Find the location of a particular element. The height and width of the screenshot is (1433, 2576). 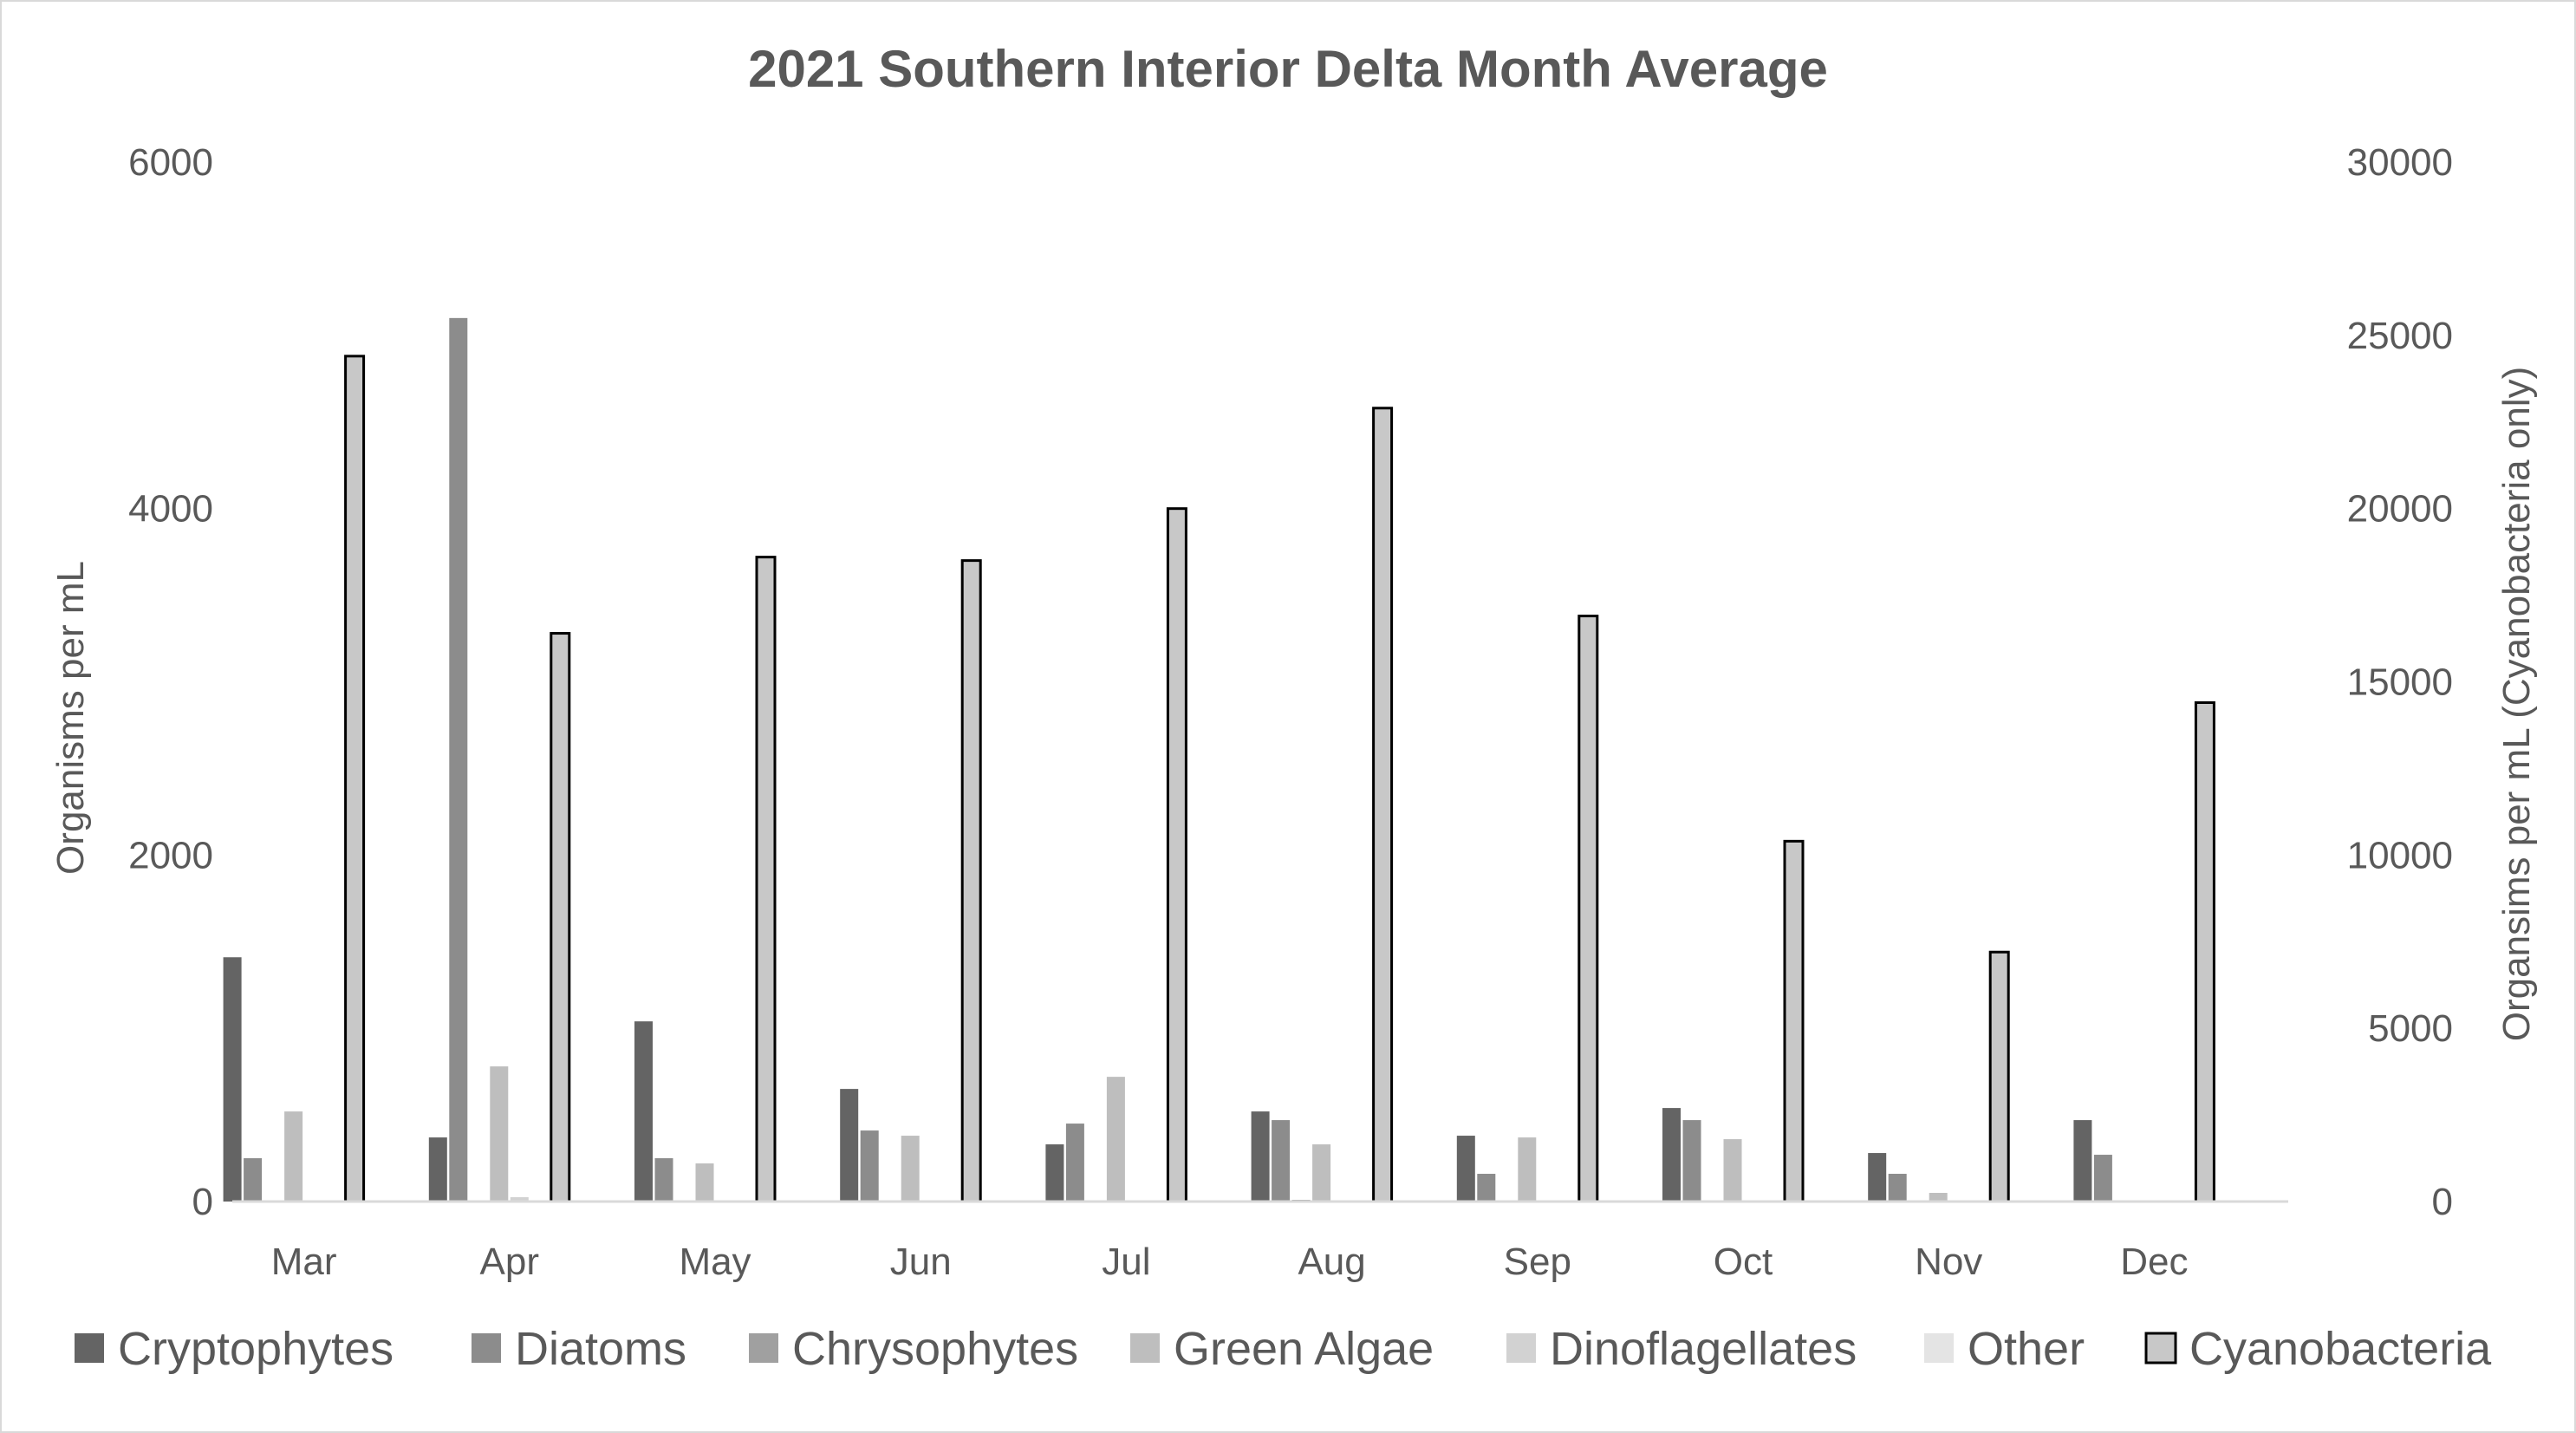

legend-swatch-dinoflagellates is located at coordinates (1521, 1348).